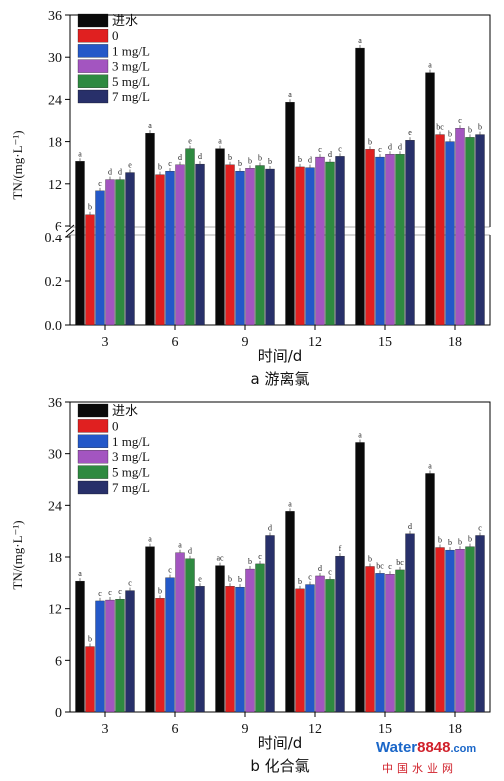  What do you see at coordinates (340, 548) in the screenshot?
I see `significance-label: f` at bounding box center [340, 548].